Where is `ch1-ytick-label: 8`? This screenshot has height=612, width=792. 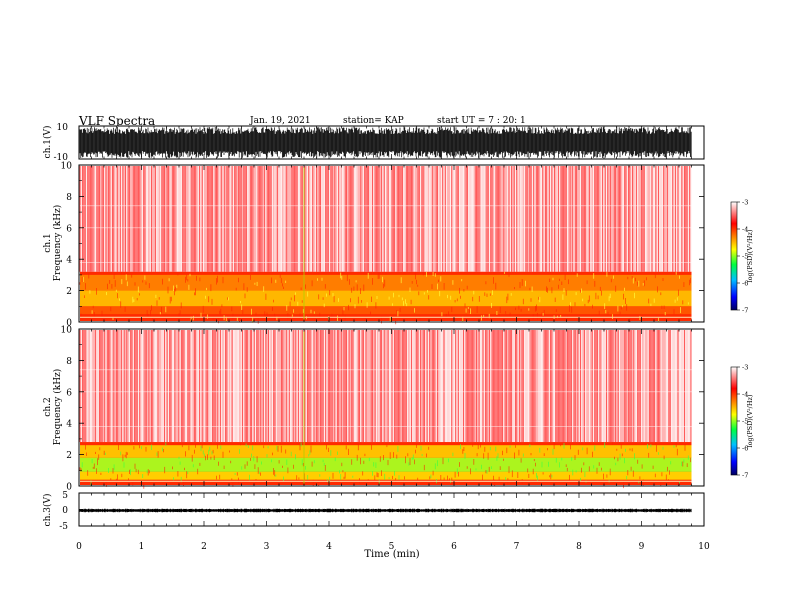 ch1-ytick-label: 8 is located at coordinates (69, 198).